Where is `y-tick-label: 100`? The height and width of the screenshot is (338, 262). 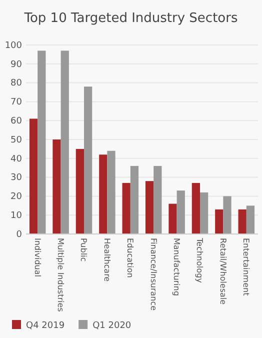
y-tick-label: 100 is located at coordinates (13, 45).